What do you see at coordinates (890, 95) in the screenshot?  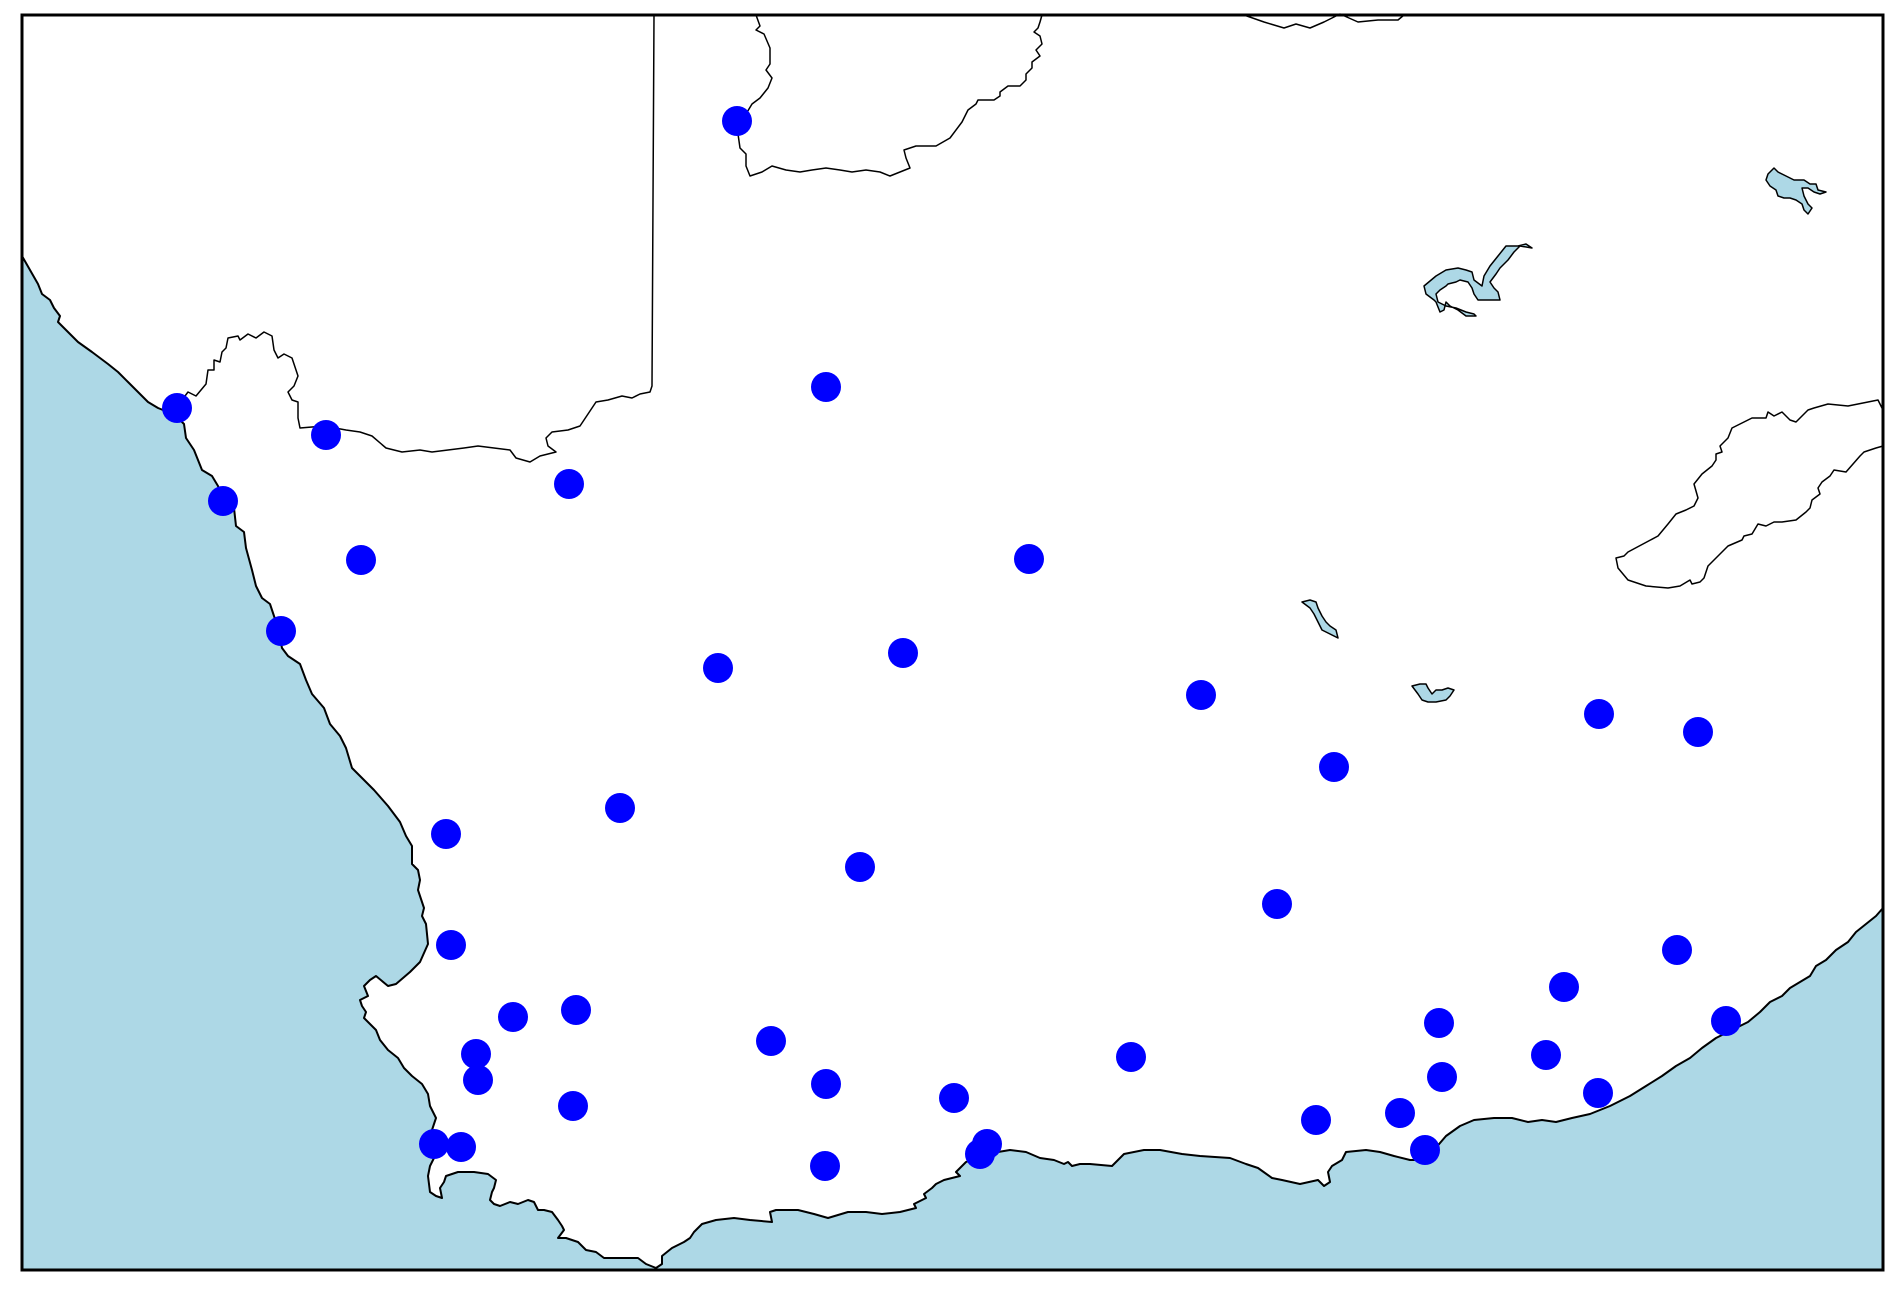 I see `border-north-river` at bounding box center [890, 95].